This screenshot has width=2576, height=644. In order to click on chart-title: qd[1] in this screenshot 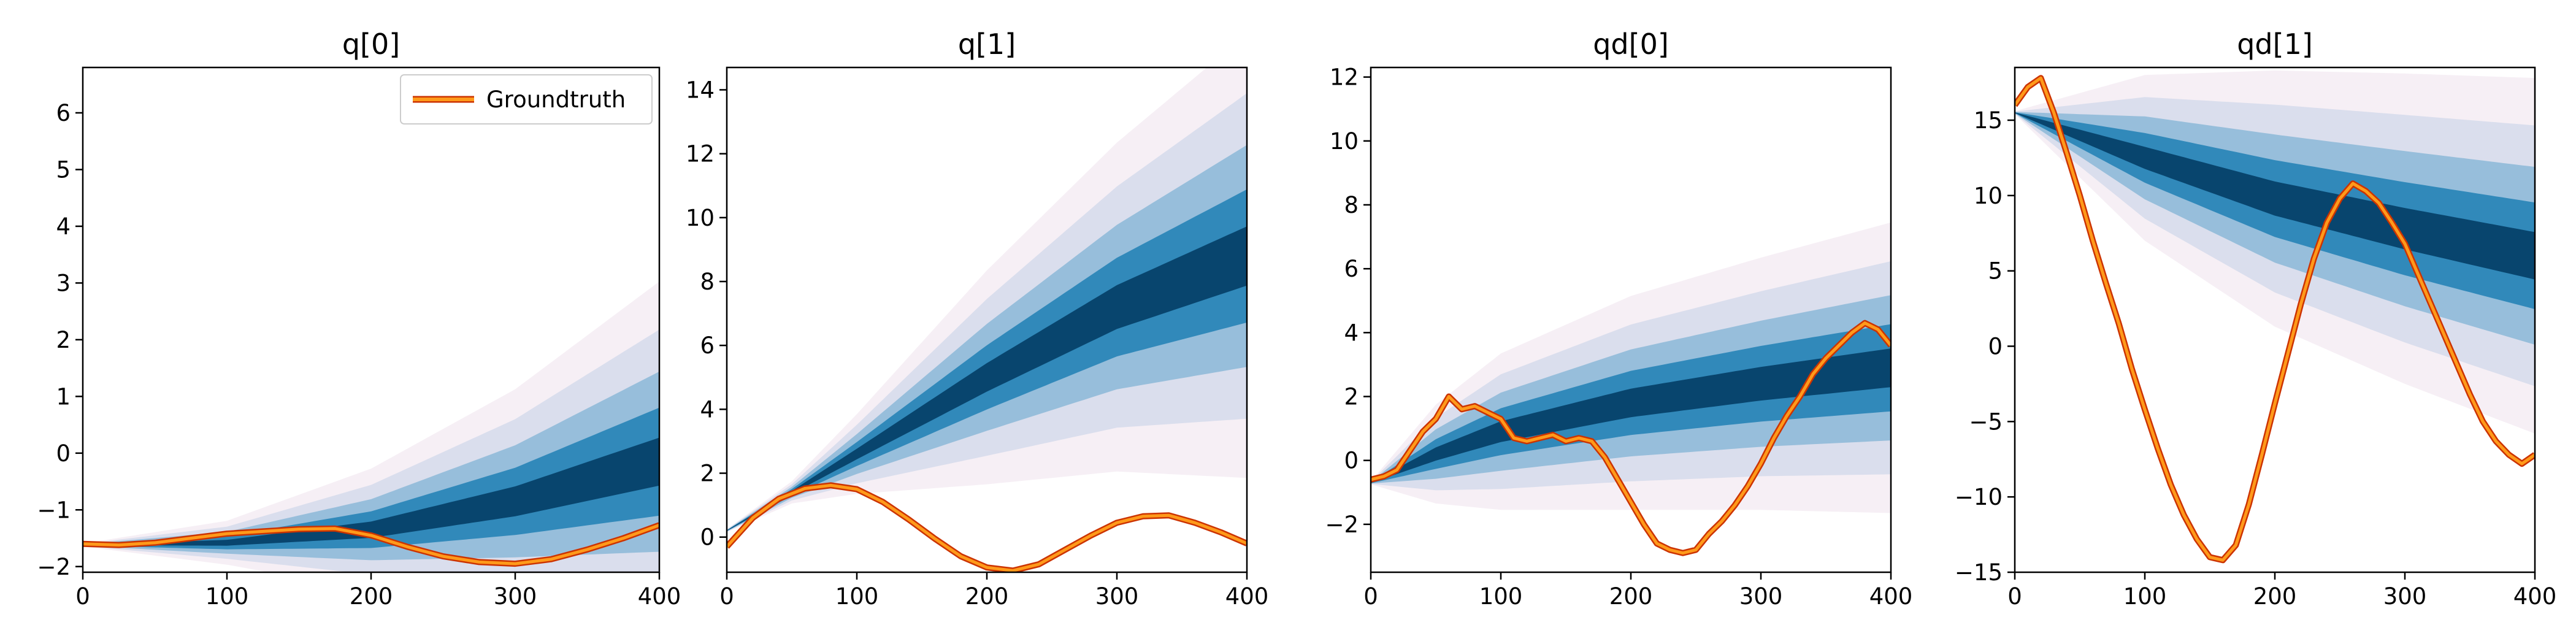, I will do `click(2275, 44)`.